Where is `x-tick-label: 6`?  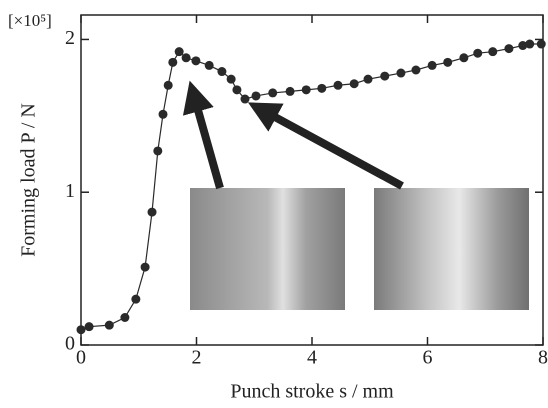 x-tick-label: 6 is located at coordinates (428, 358).